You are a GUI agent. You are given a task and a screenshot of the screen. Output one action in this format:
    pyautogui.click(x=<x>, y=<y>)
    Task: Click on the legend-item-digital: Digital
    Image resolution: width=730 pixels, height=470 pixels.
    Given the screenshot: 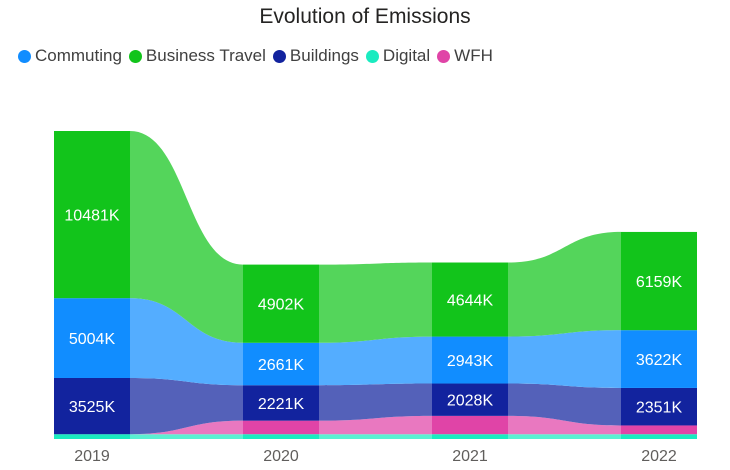 What is the action you would take?
    pyautogui.click(x=398, y=56)
    